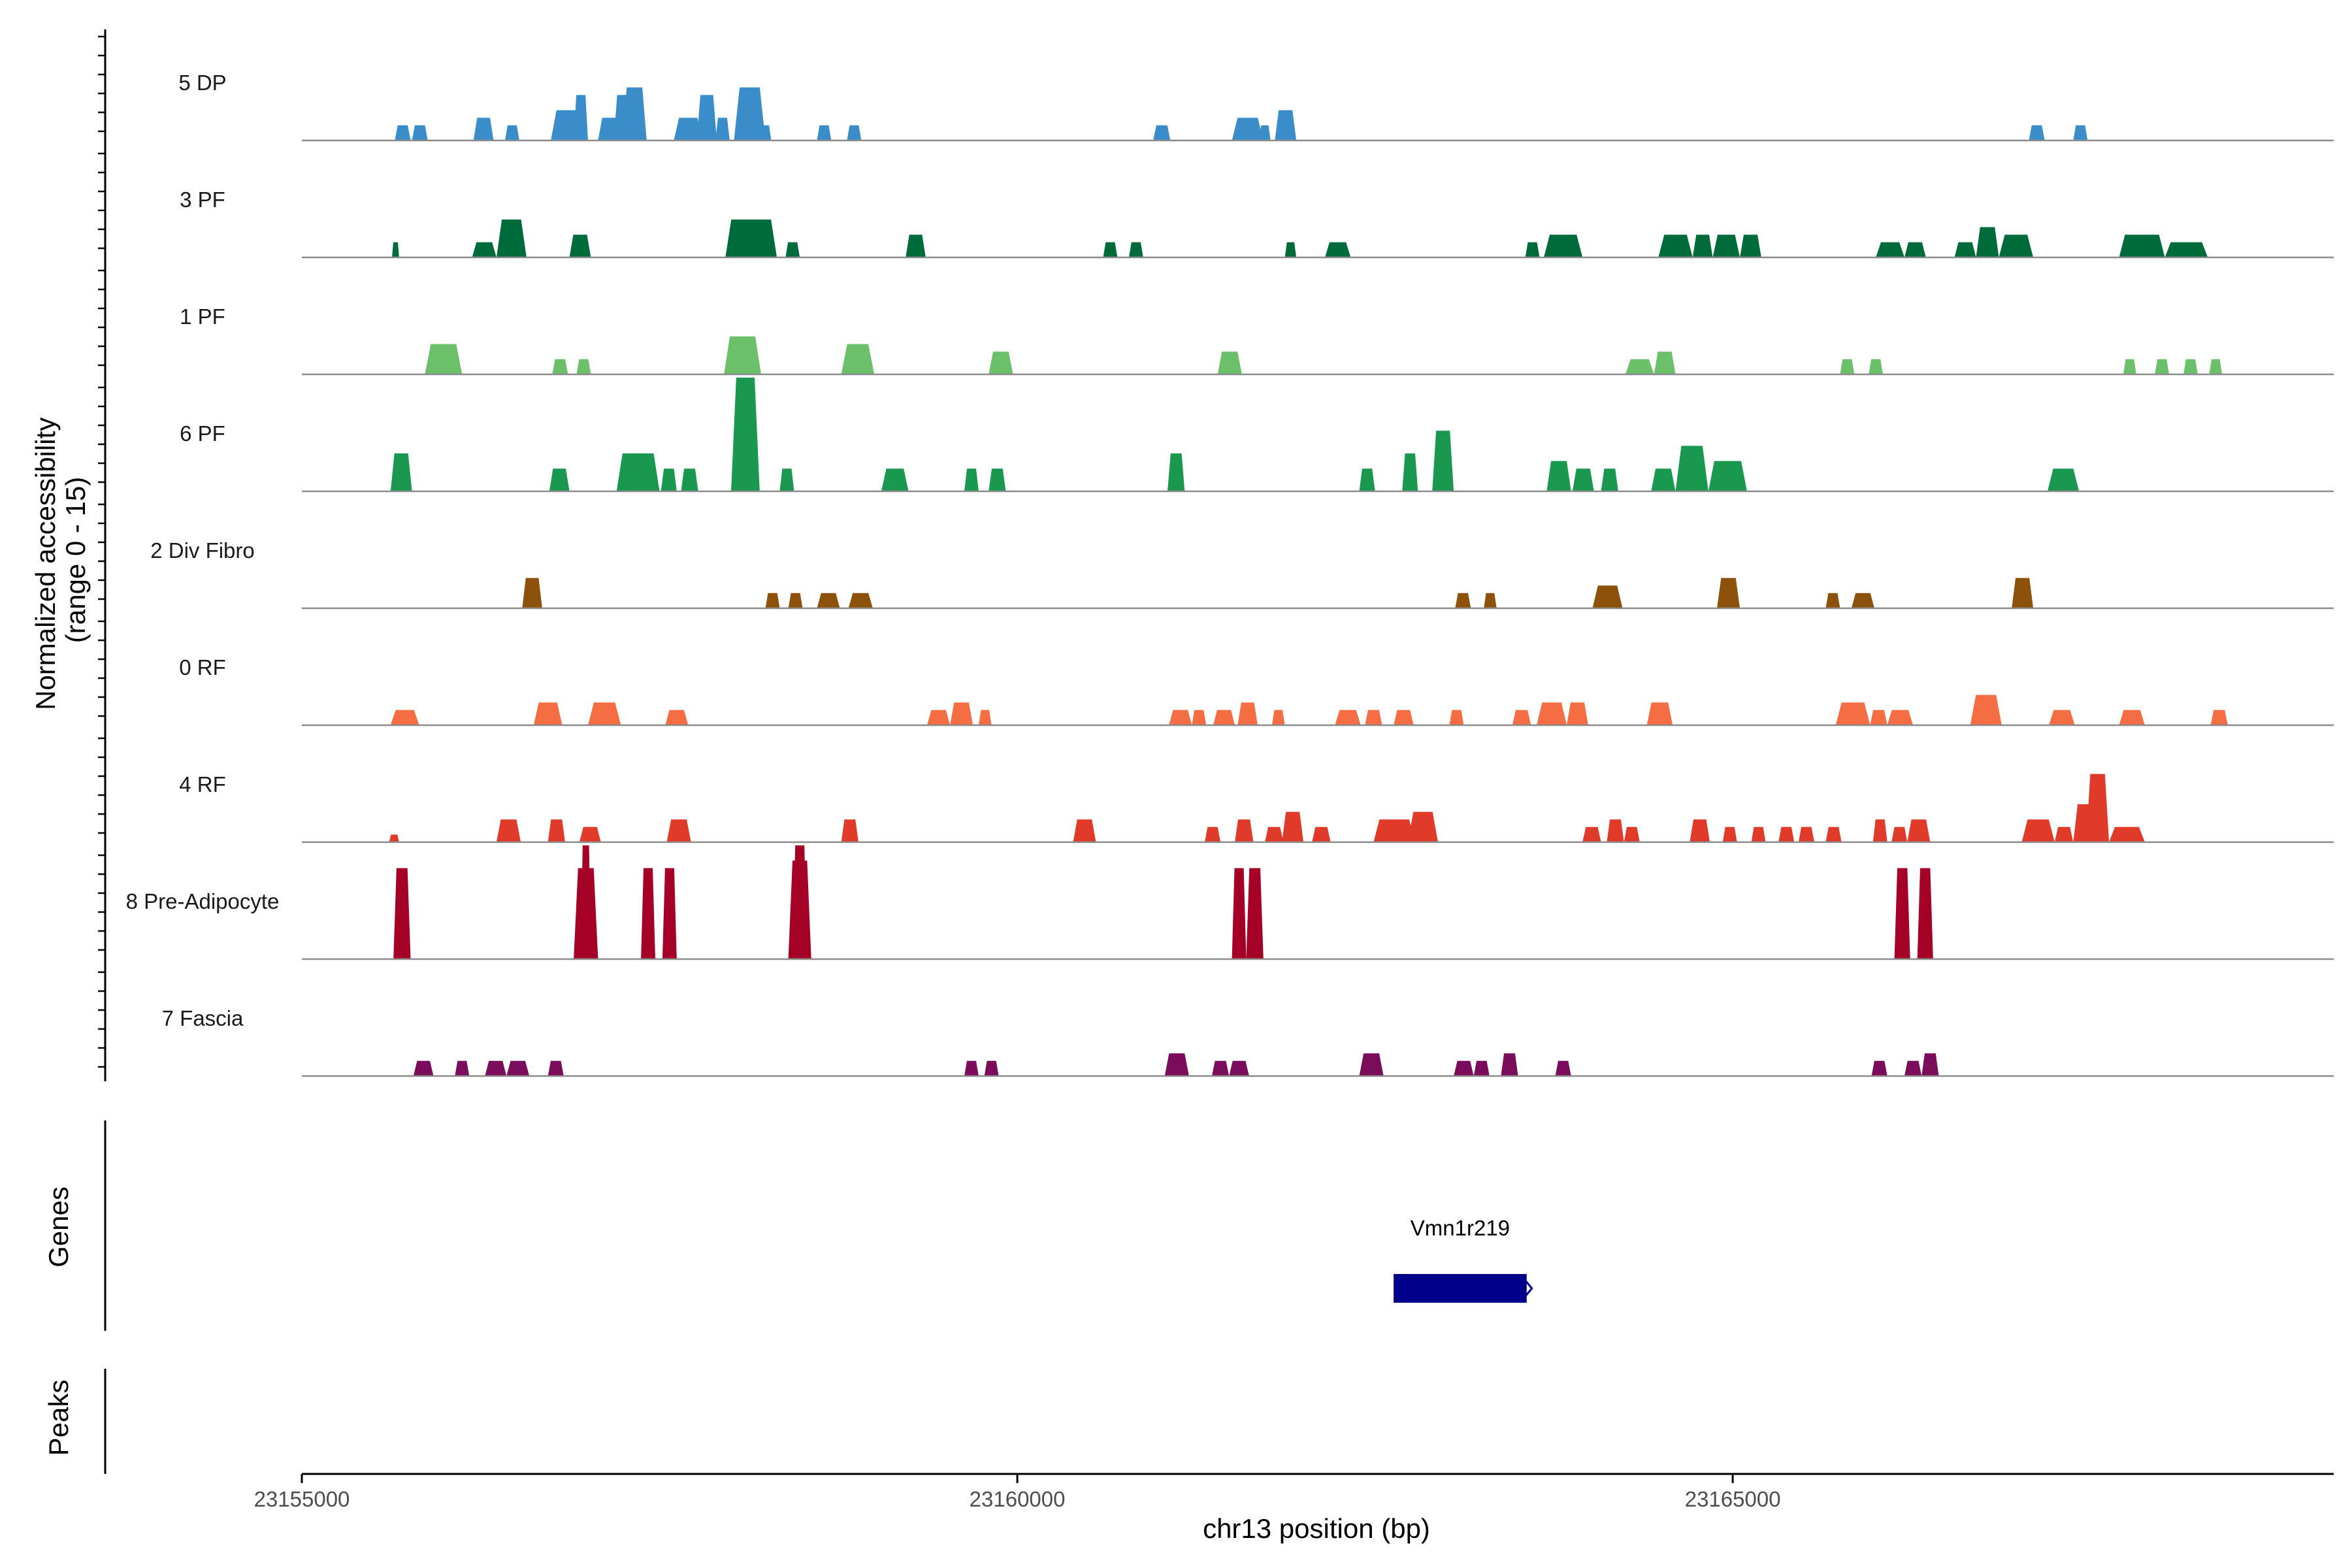 Image resolution: width=2352 pixels, height=1568 pixels. Describe the element at coordinates (75, 560) in the screenshot. I see `y-axis-title-line2: (range 0 - 15)` at that location.